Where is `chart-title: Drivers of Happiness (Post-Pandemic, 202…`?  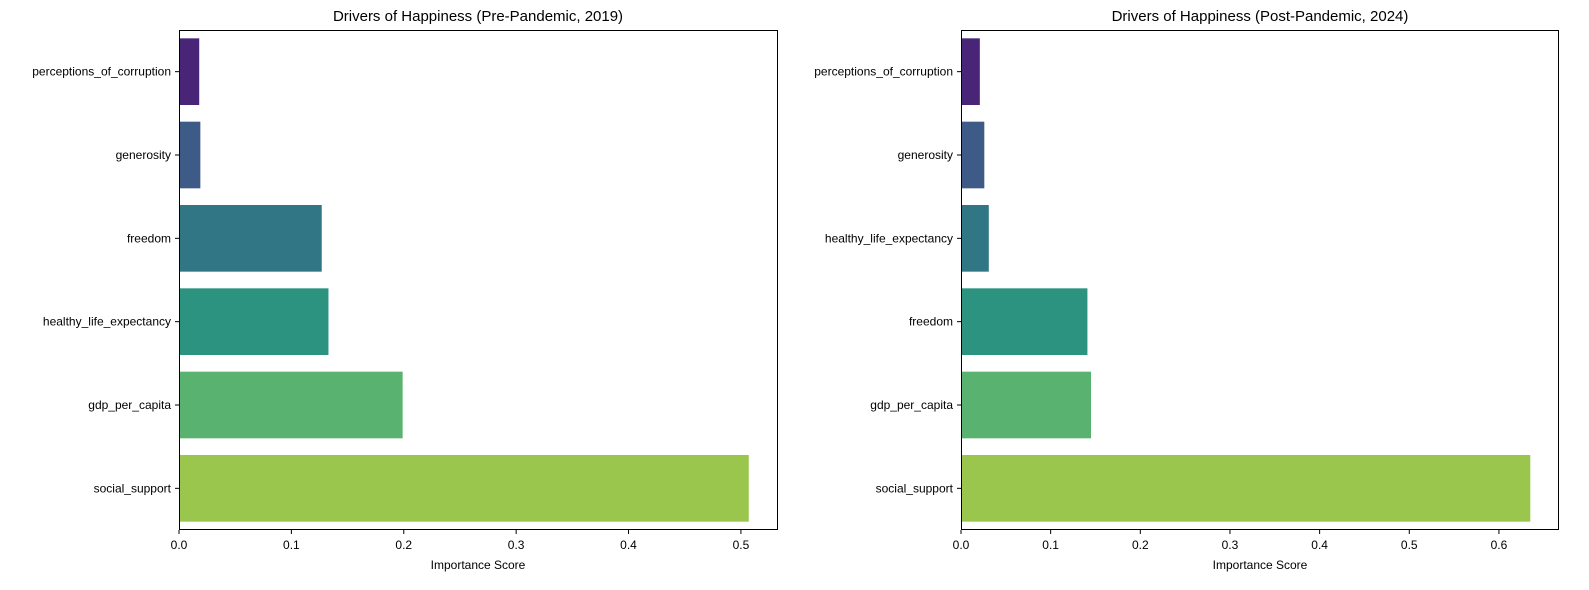 chart-title: Drivers of Happiness (Post-Pandemic, 202… is located at coordinates (1260, 16).